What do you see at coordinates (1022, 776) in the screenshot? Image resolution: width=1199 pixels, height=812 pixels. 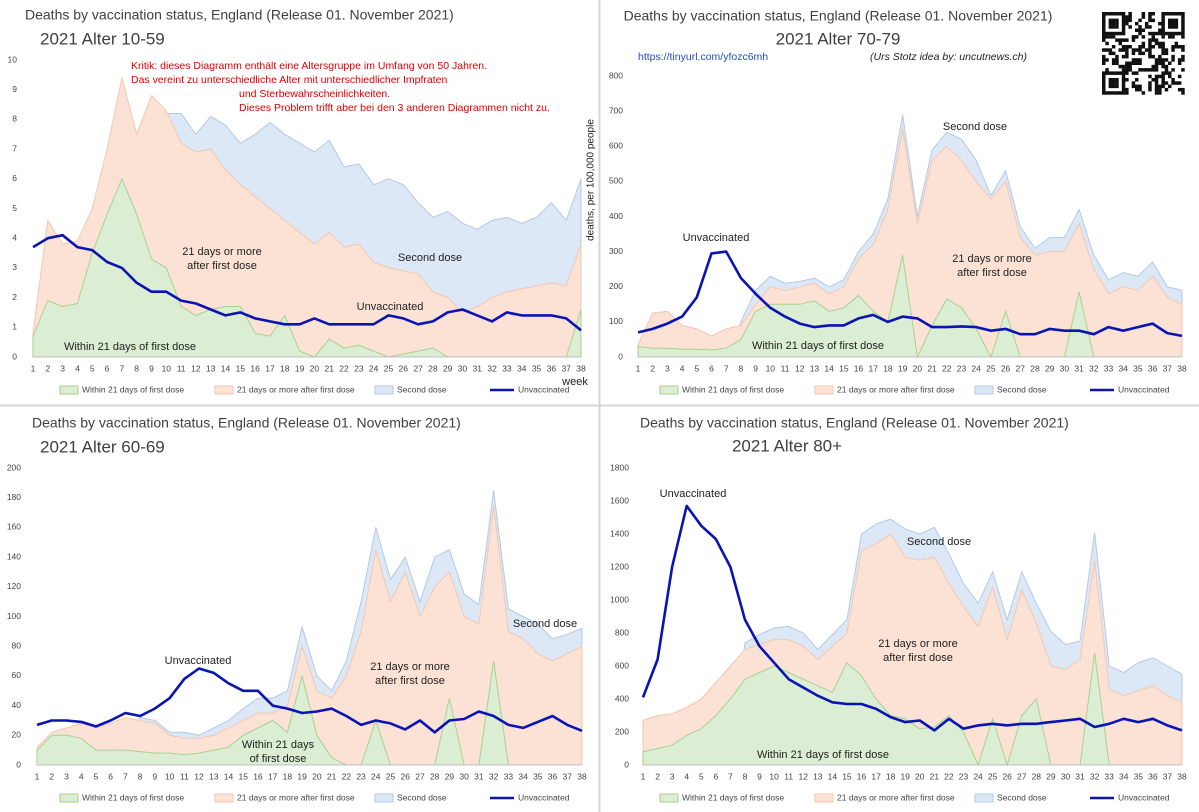 I see `x-tick-label: 27` at bounding box center [1022, 776].